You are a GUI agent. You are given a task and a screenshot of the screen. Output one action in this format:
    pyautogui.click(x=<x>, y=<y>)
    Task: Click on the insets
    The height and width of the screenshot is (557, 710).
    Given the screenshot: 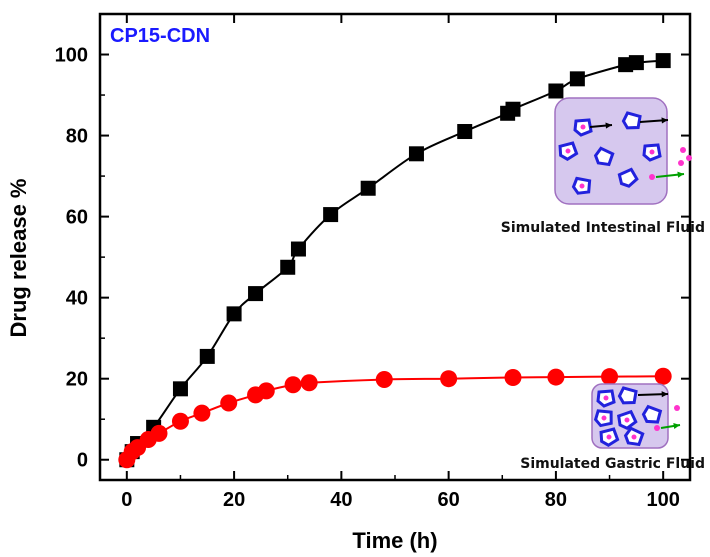 What is the action you would take?
    pyautogui.click(x=623, y=273)
    